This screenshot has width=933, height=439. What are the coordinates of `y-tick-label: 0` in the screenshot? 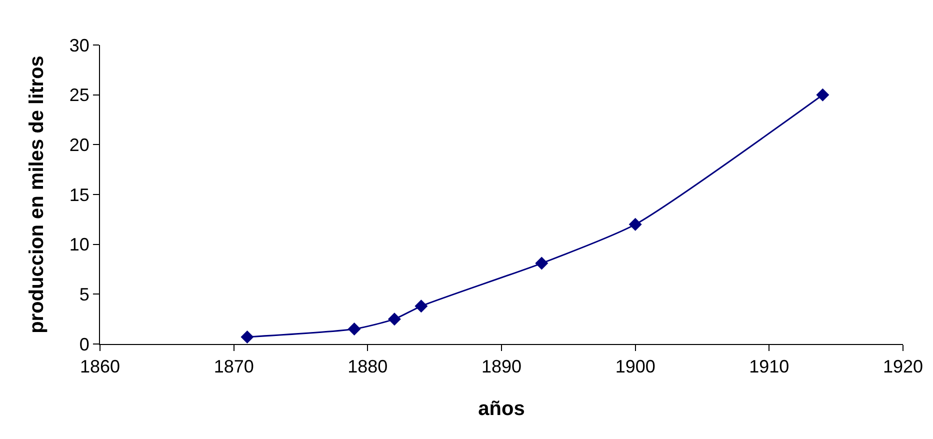 It's located at (84, 344).